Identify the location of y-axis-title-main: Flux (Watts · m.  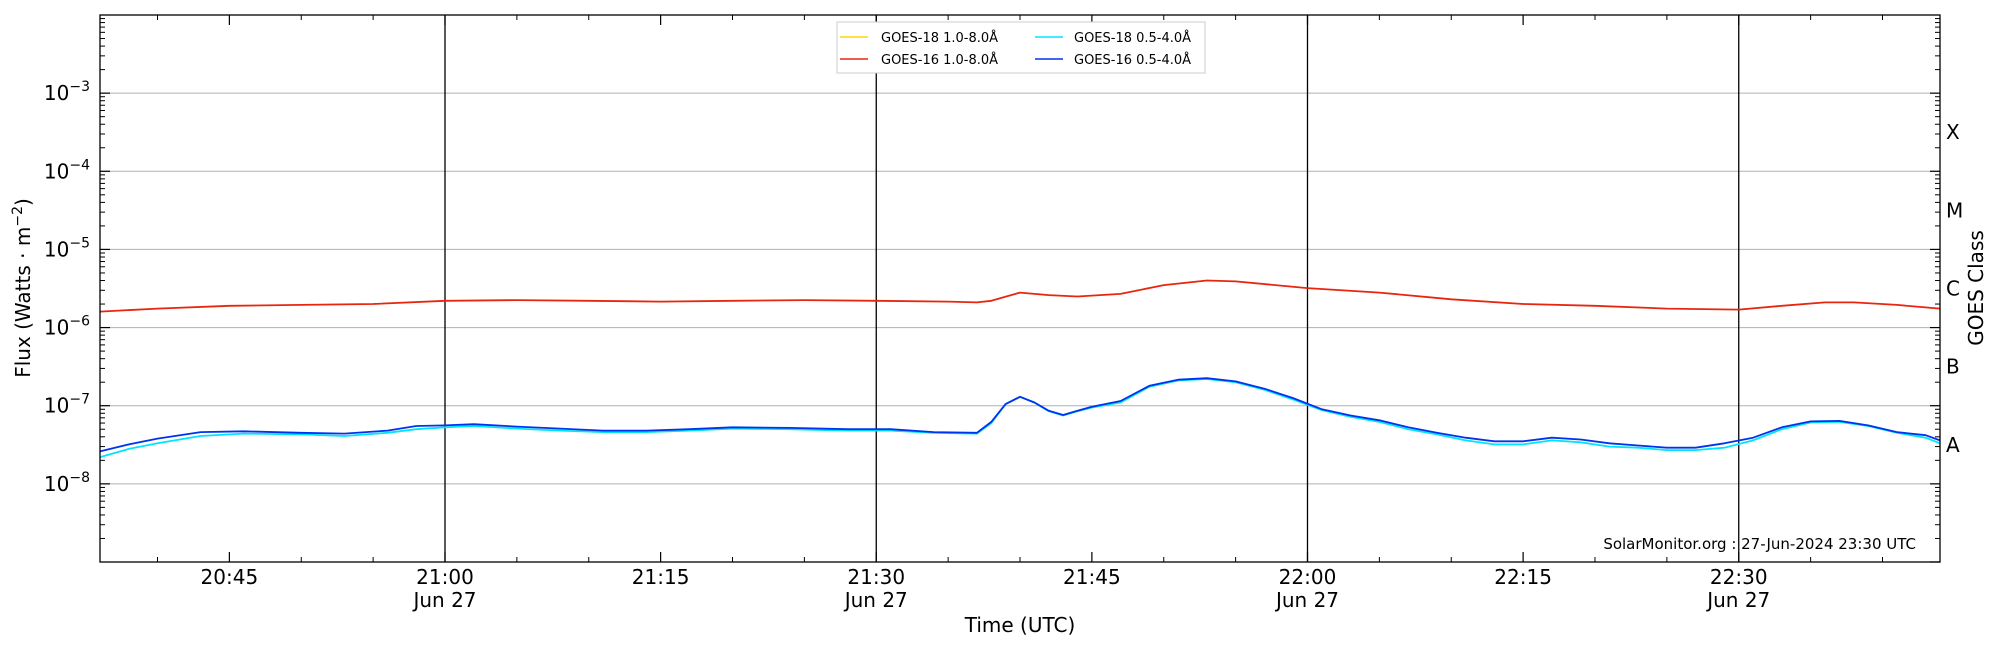
(23, 302).